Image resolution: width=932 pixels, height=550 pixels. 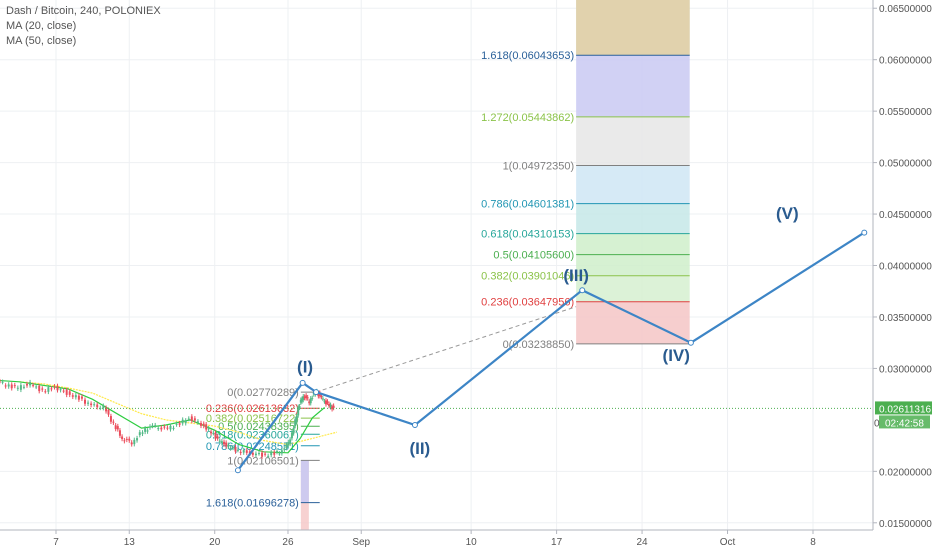 I want to click on fib-ext-level-label: 0(0.03238850), so click(x=539, y=345).